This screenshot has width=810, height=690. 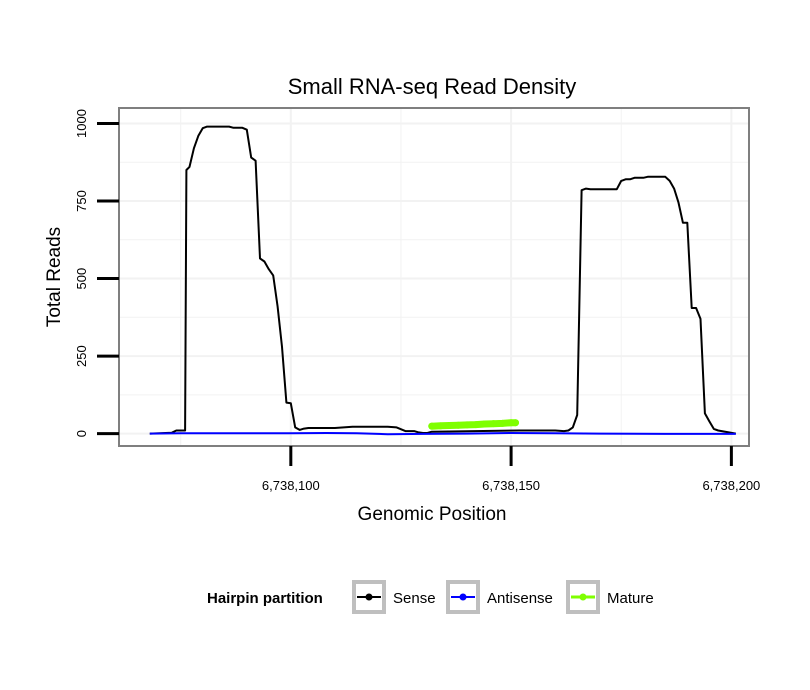 I want to click on legend-item-mature: Mature, so click(x=610, y=597).